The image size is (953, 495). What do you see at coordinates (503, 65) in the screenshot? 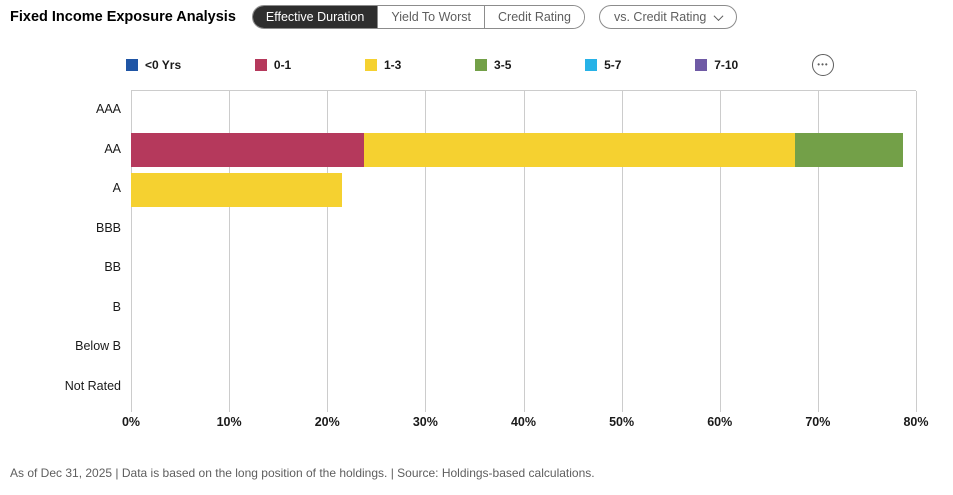
I see `legend-label: 3-5` at bounding box center [503, 65].